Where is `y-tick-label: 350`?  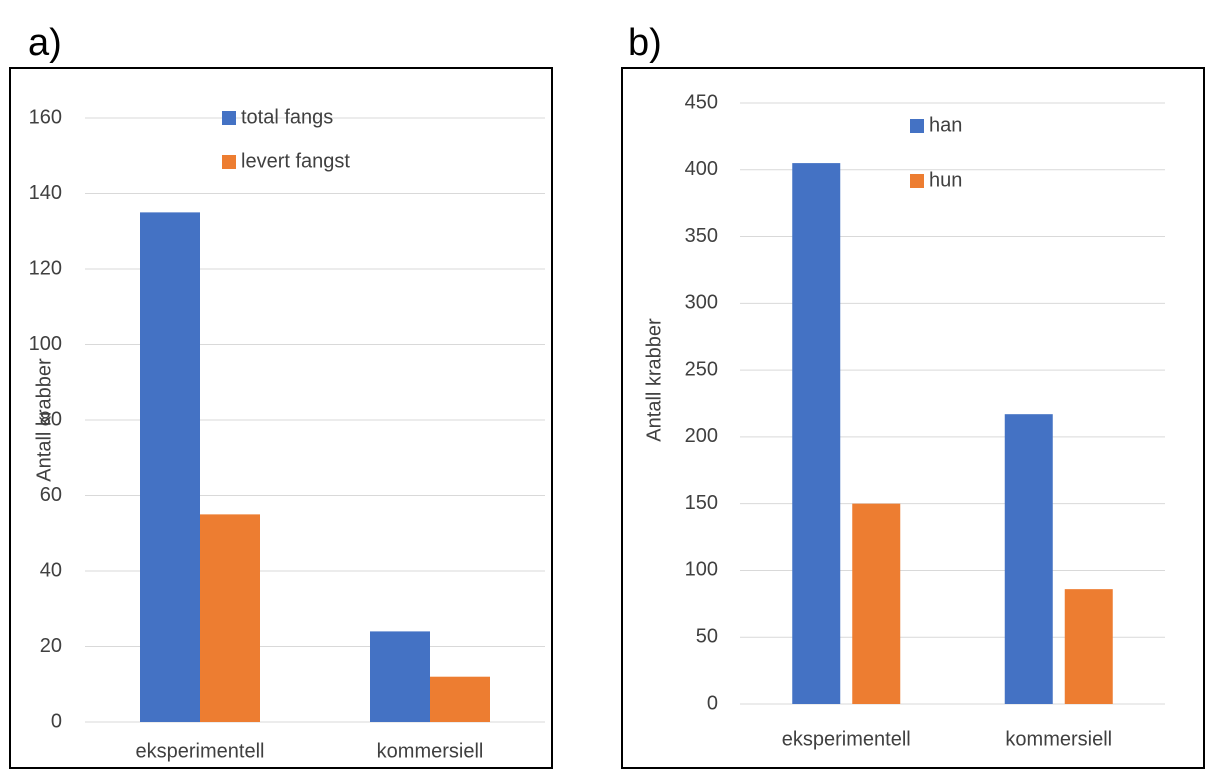 y-tick-label: 350 is located at coordinates (701, 236).